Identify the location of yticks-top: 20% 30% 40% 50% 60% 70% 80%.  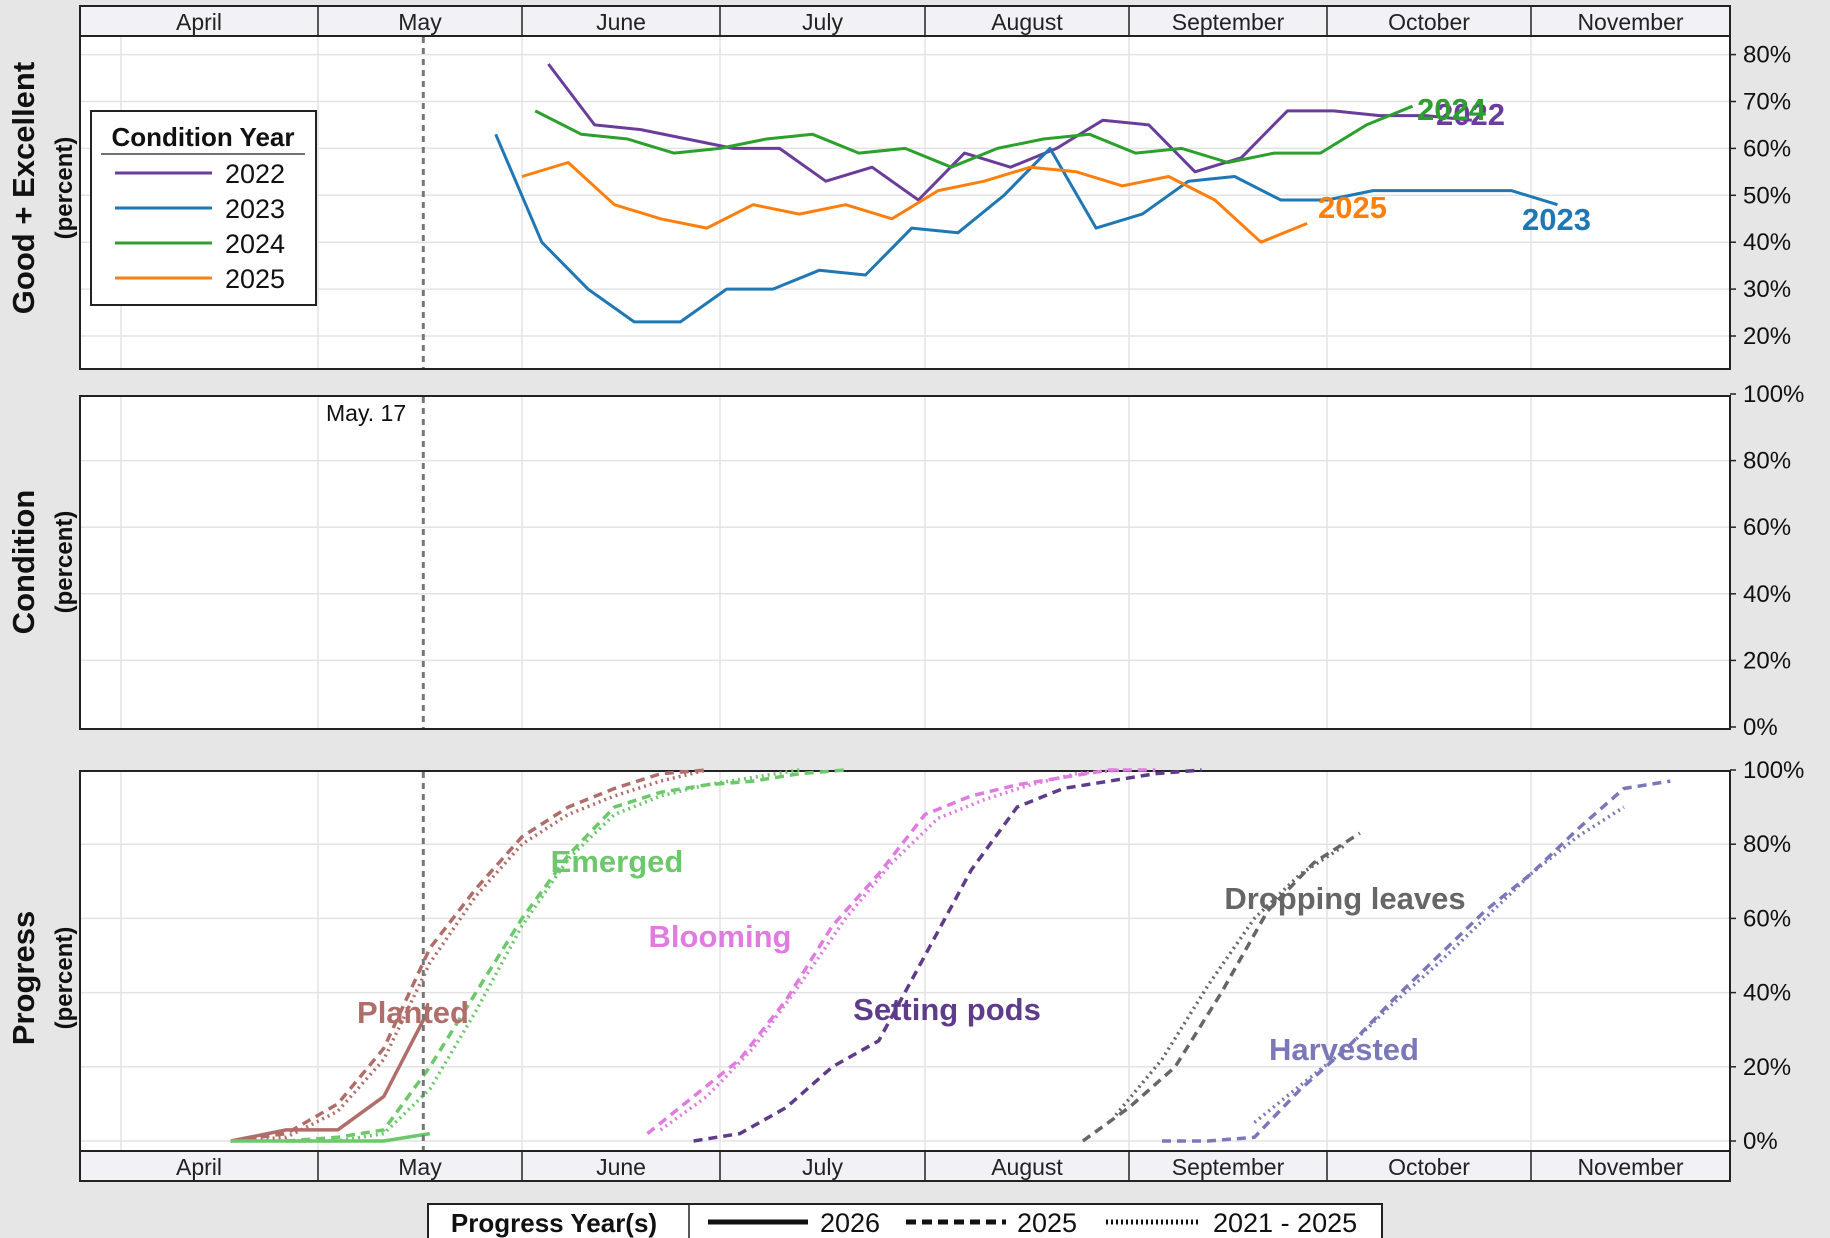
(1760, 196).